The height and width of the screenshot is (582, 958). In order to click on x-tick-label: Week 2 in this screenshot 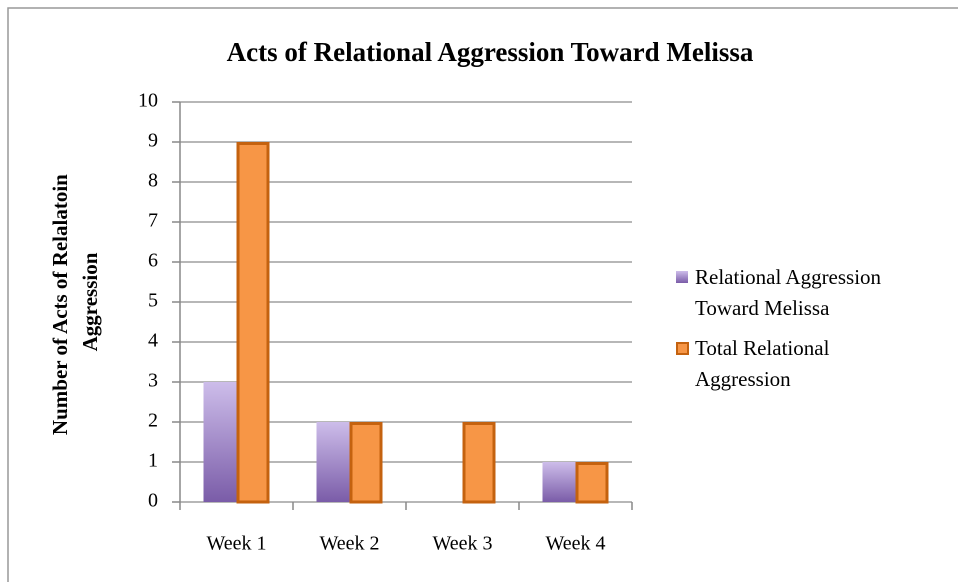, I will do `click(349, 544)`.